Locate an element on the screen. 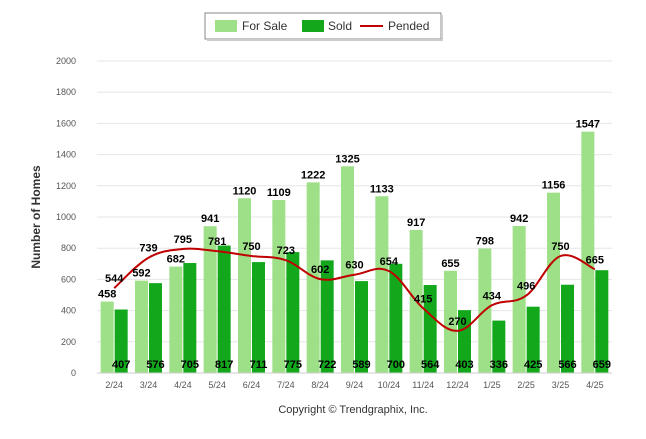 The width and height of the screenshot is (646, 439). x-tick-label: 3/25 is located at coordinates (561, 385).